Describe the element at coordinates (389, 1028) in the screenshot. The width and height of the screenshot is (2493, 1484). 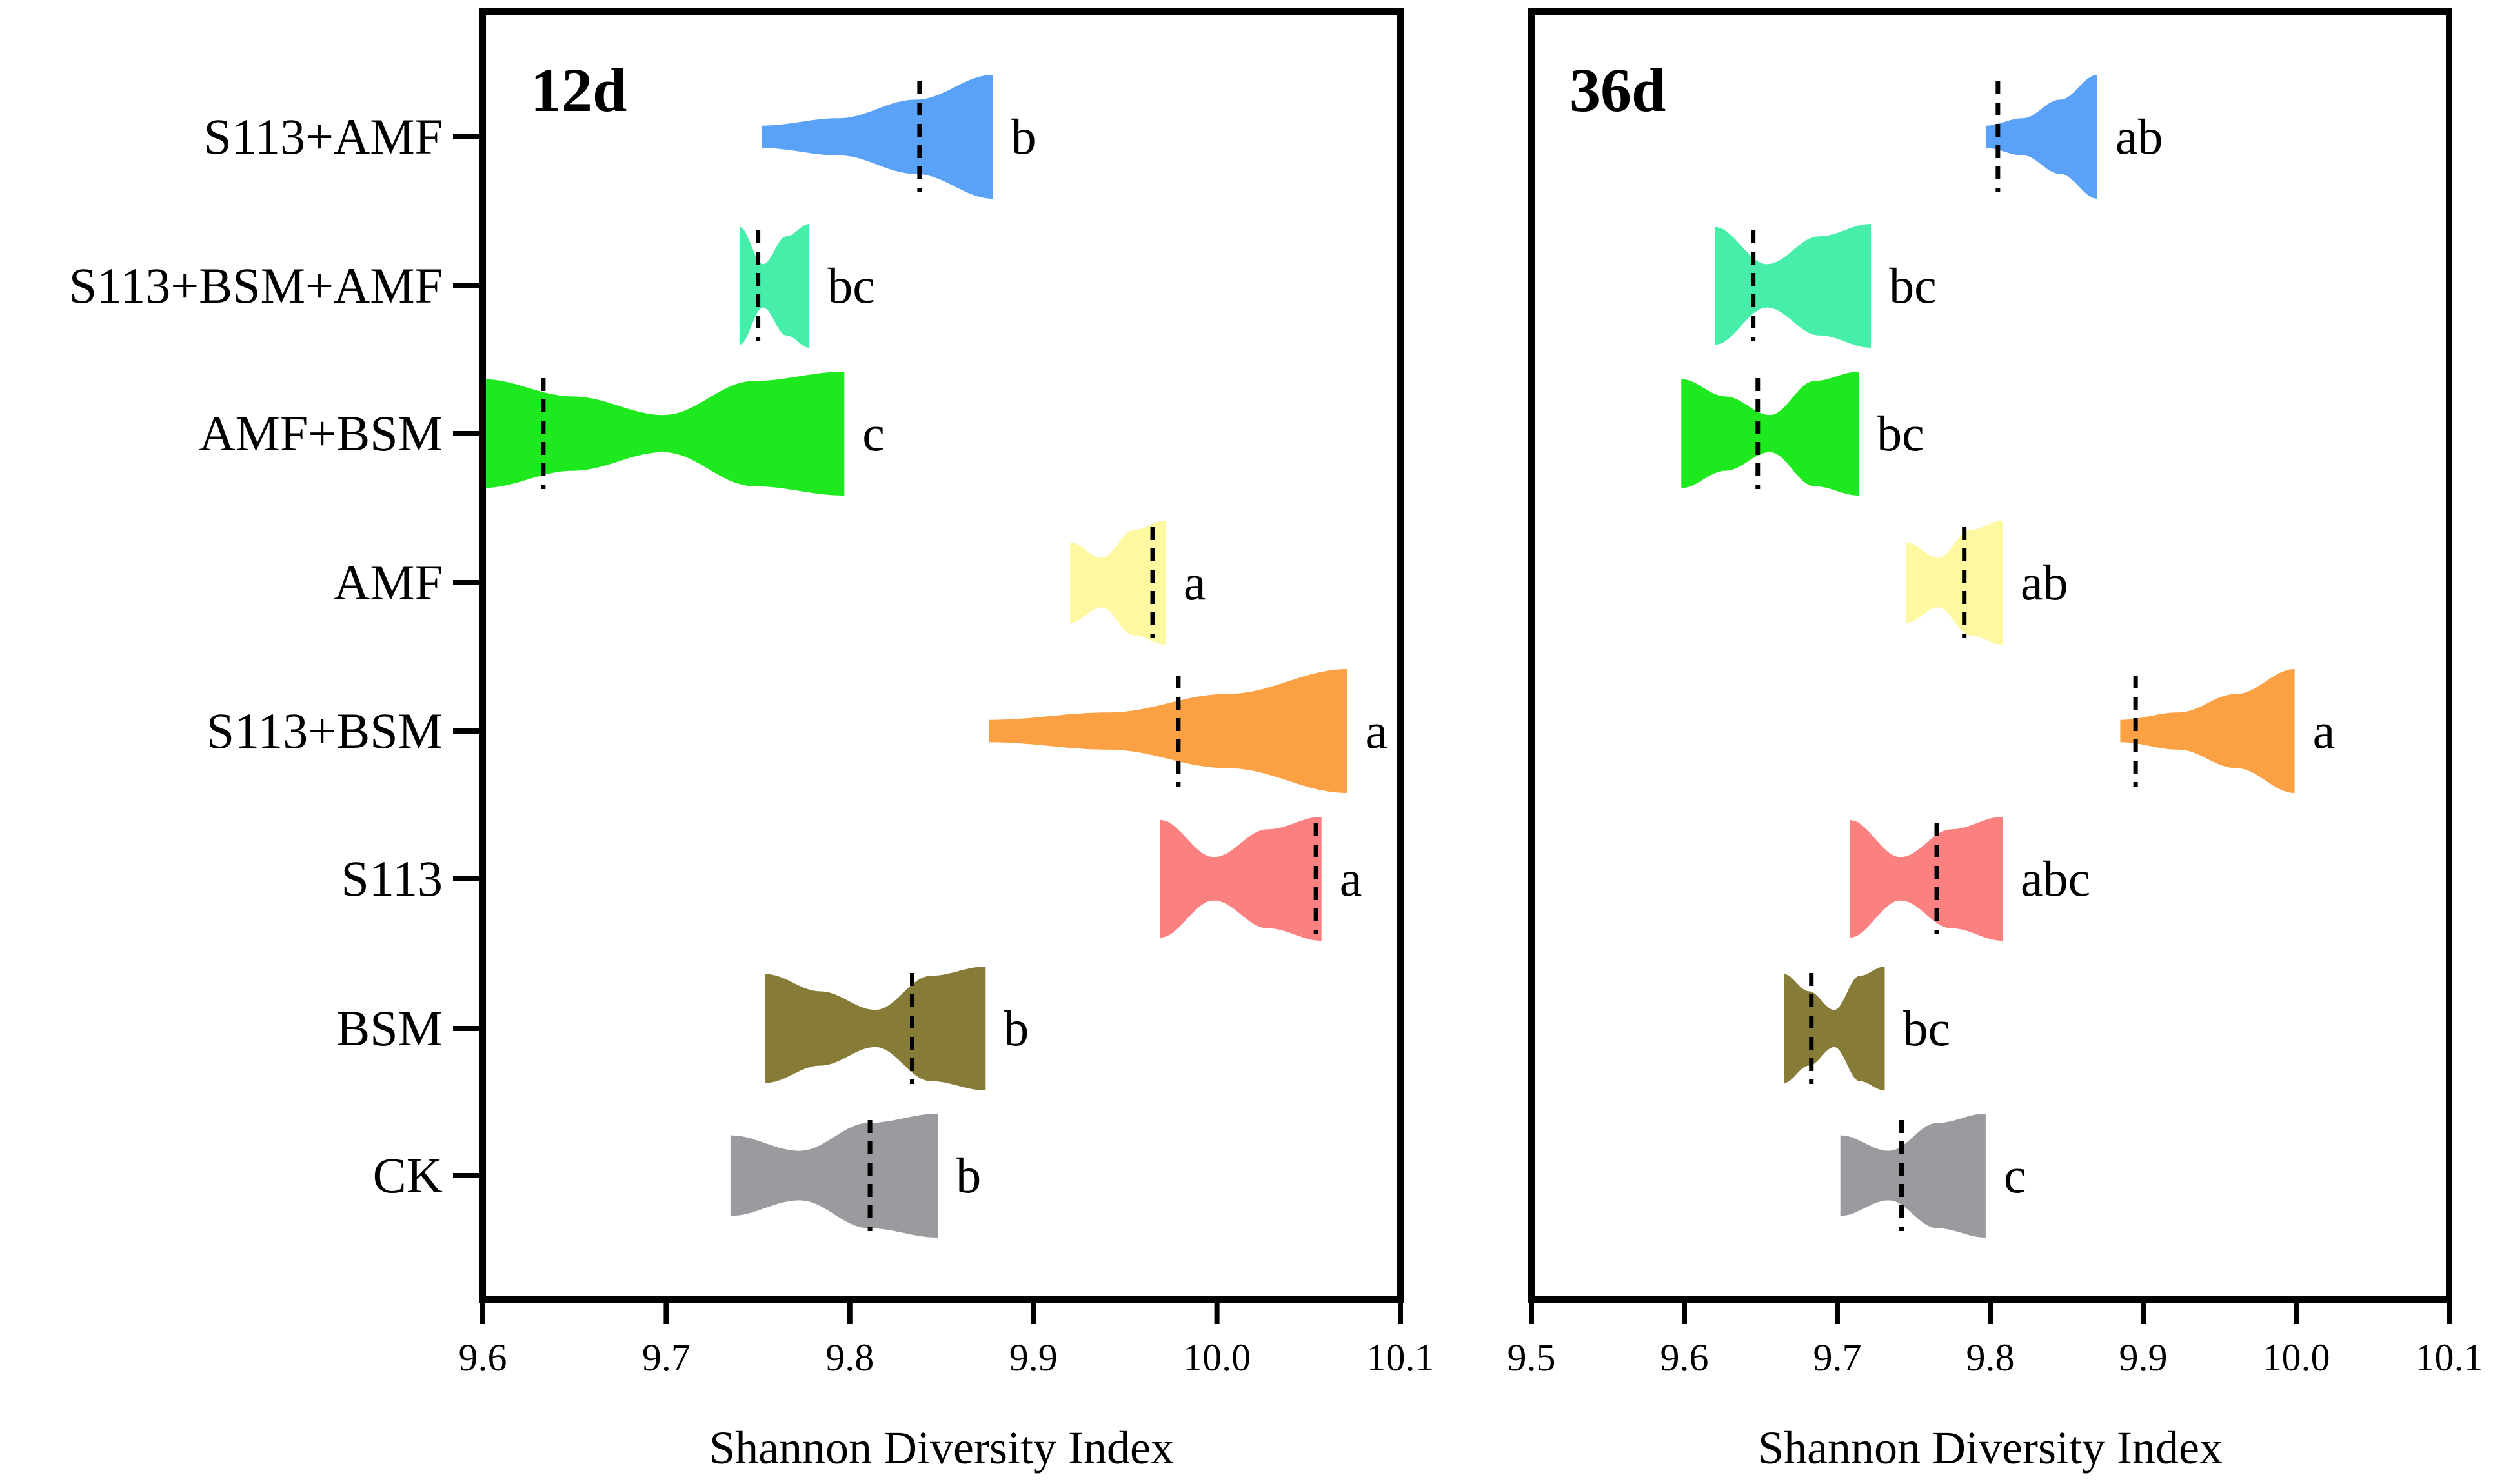
I see `category-label: BSM` at that location.